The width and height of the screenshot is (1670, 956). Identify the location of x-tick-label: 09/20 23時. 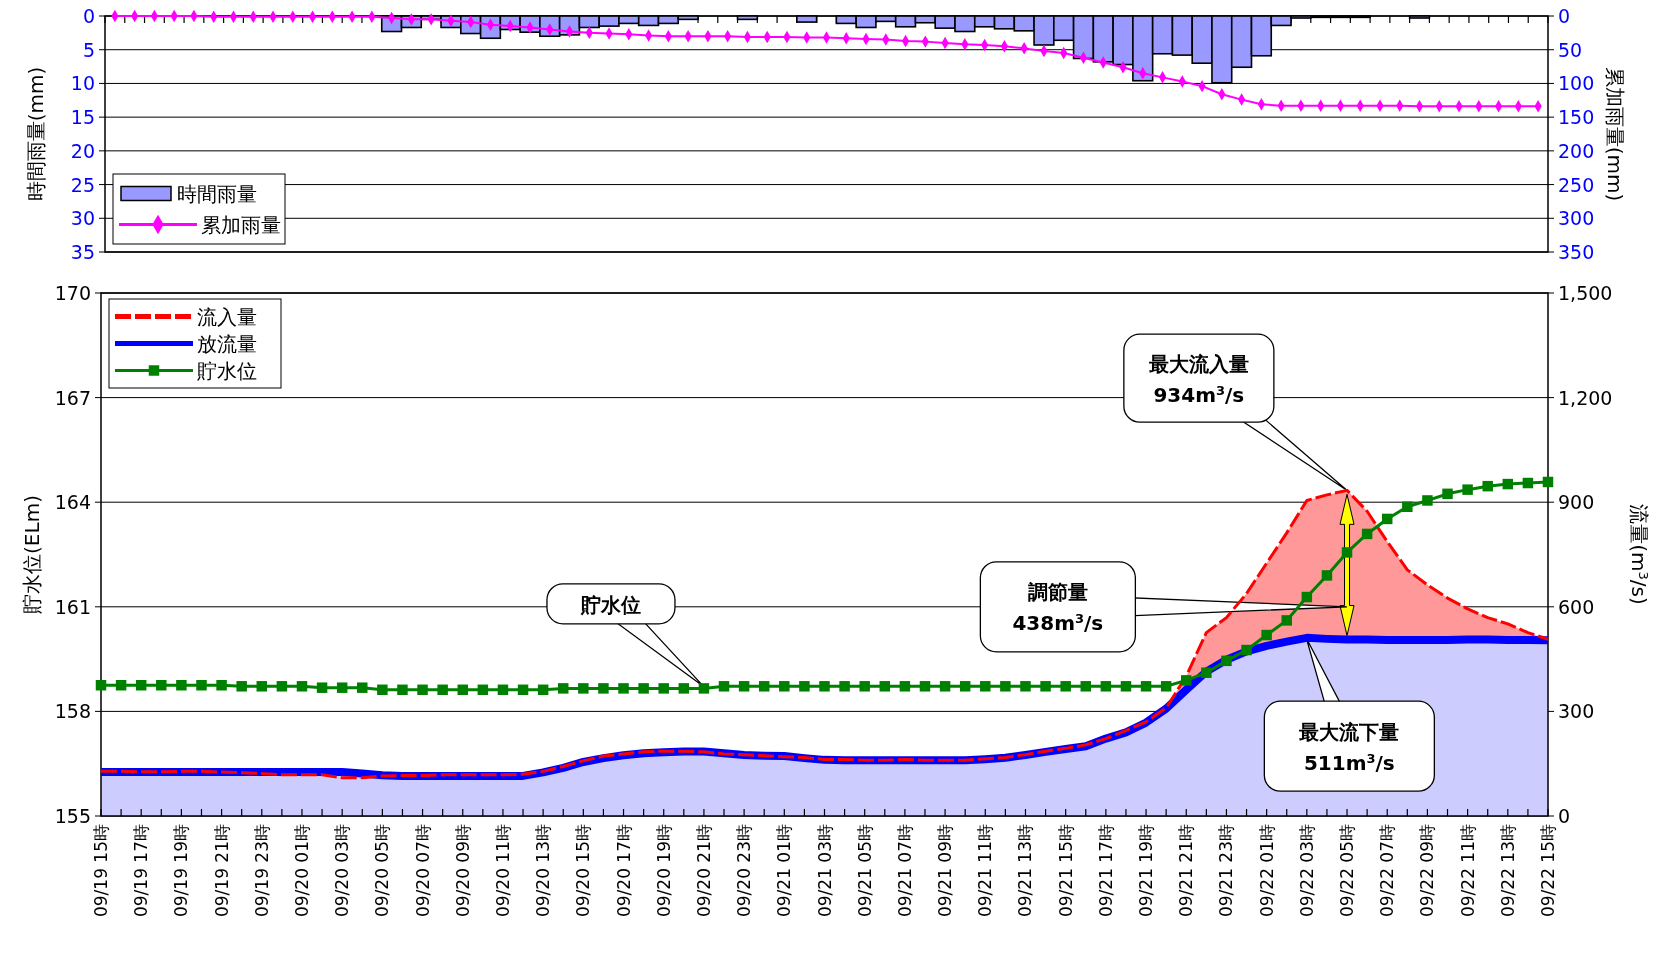
(744, 871).